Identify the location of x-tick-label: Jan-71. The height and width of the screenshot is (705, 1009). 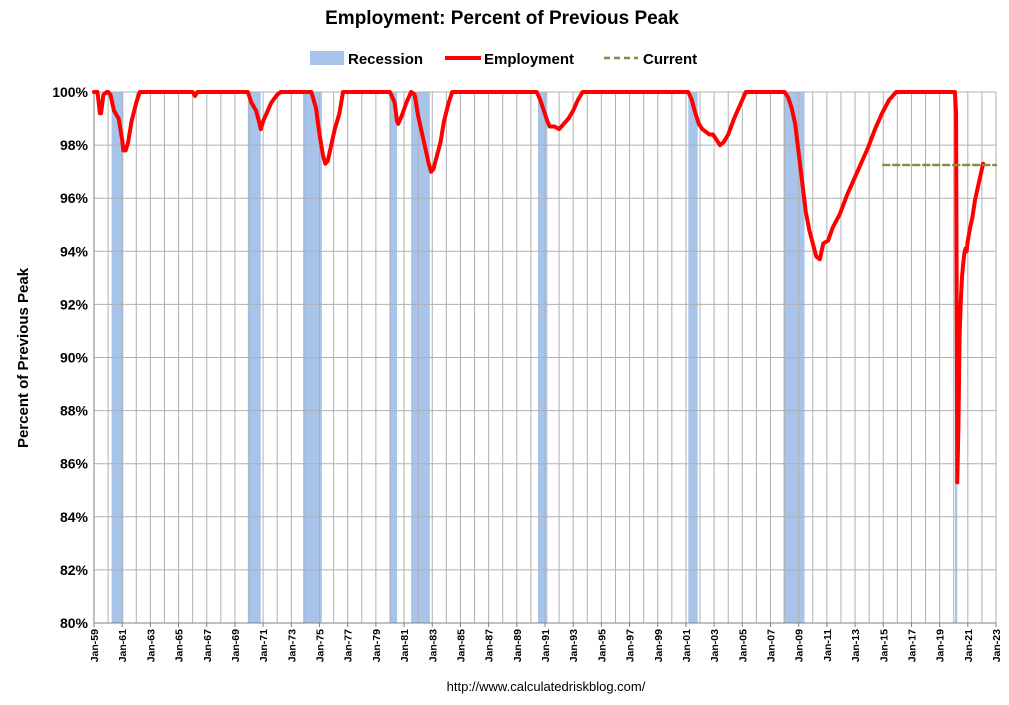
(264, 645).